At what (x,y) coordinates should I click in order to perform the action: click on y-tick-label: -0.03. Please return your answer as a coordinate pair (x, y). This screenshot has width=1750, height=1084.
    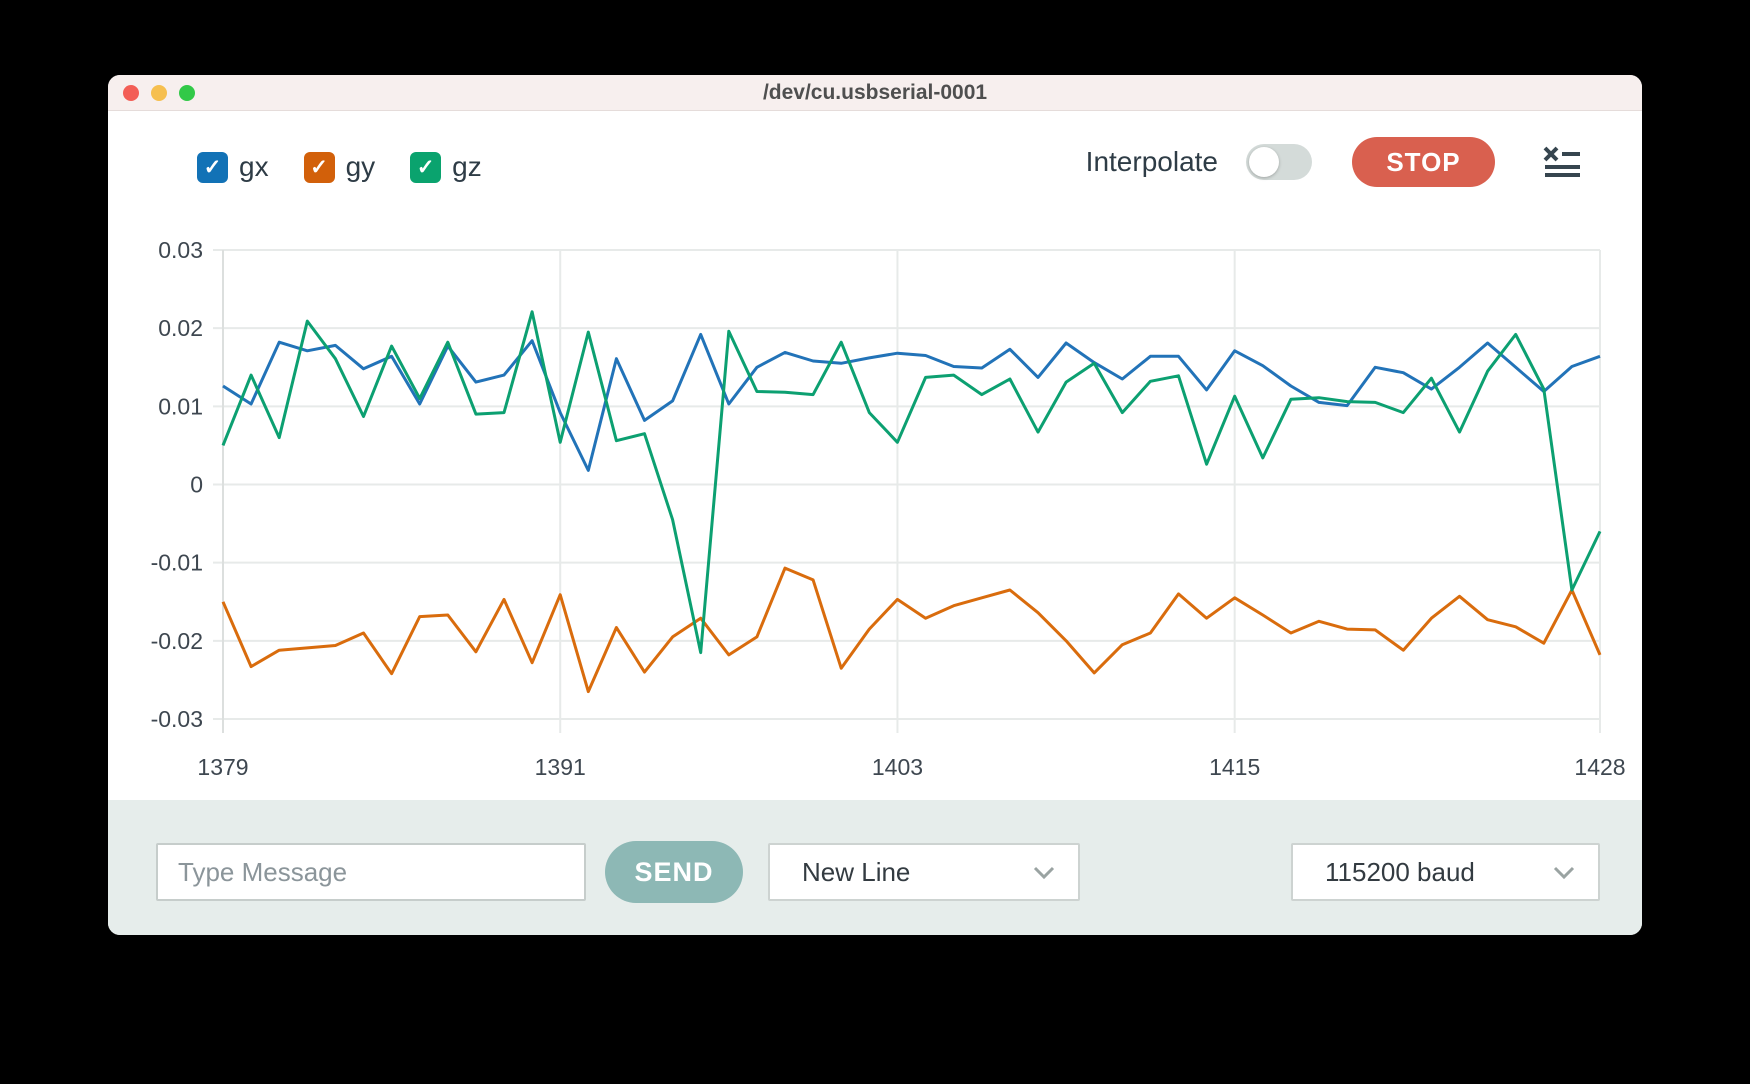
    Looking at the image, I should click on (177, 719).